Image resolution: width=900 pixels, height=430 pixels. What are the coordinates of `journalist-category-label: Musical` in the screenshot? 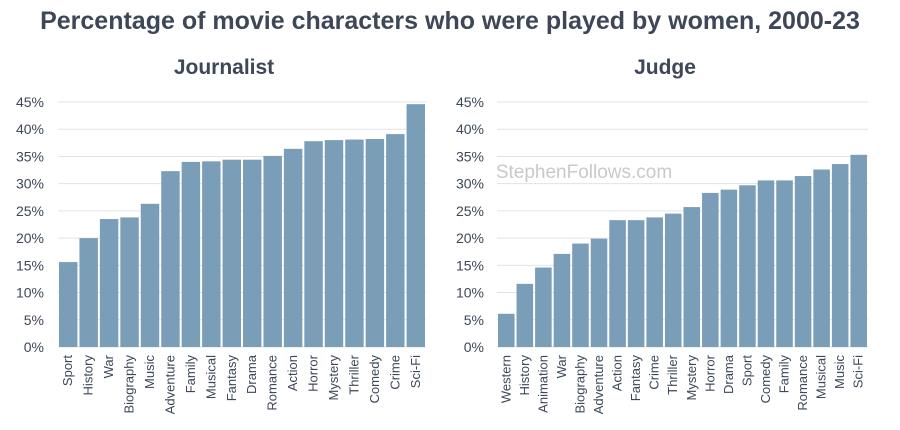 It's located at (210, 377).